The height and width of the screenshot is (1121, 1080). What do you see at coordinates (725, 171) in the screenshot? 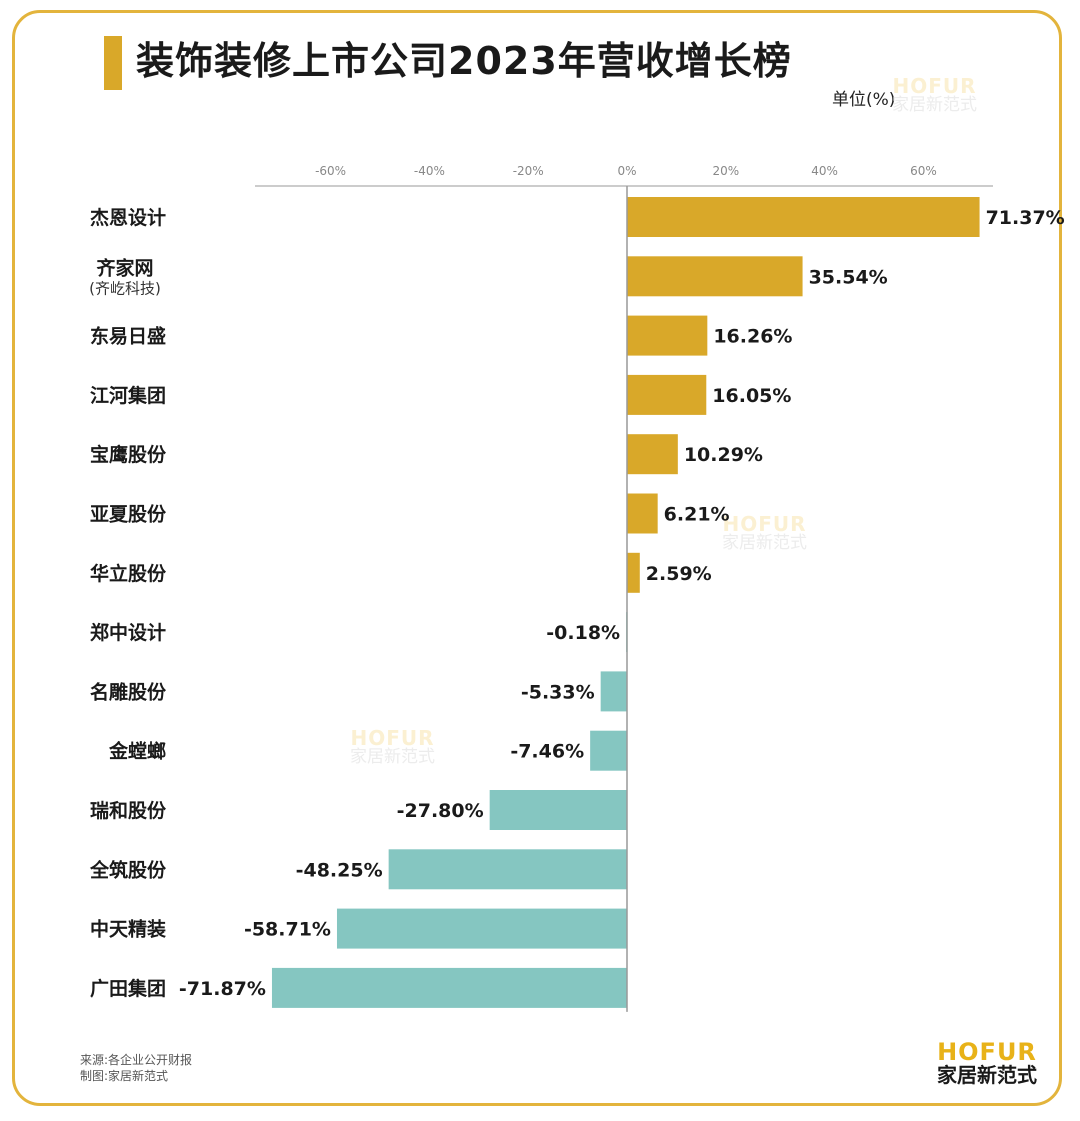
I see `x-tick-label: 20%` at bounding box center [725, 171].